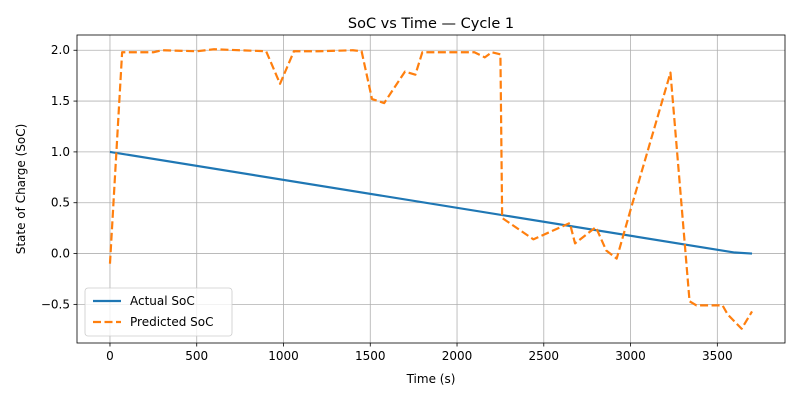 The width and height of the screenshot is (800, 400). I want to click on y-tick-label: −0.5, so click(55, 304).